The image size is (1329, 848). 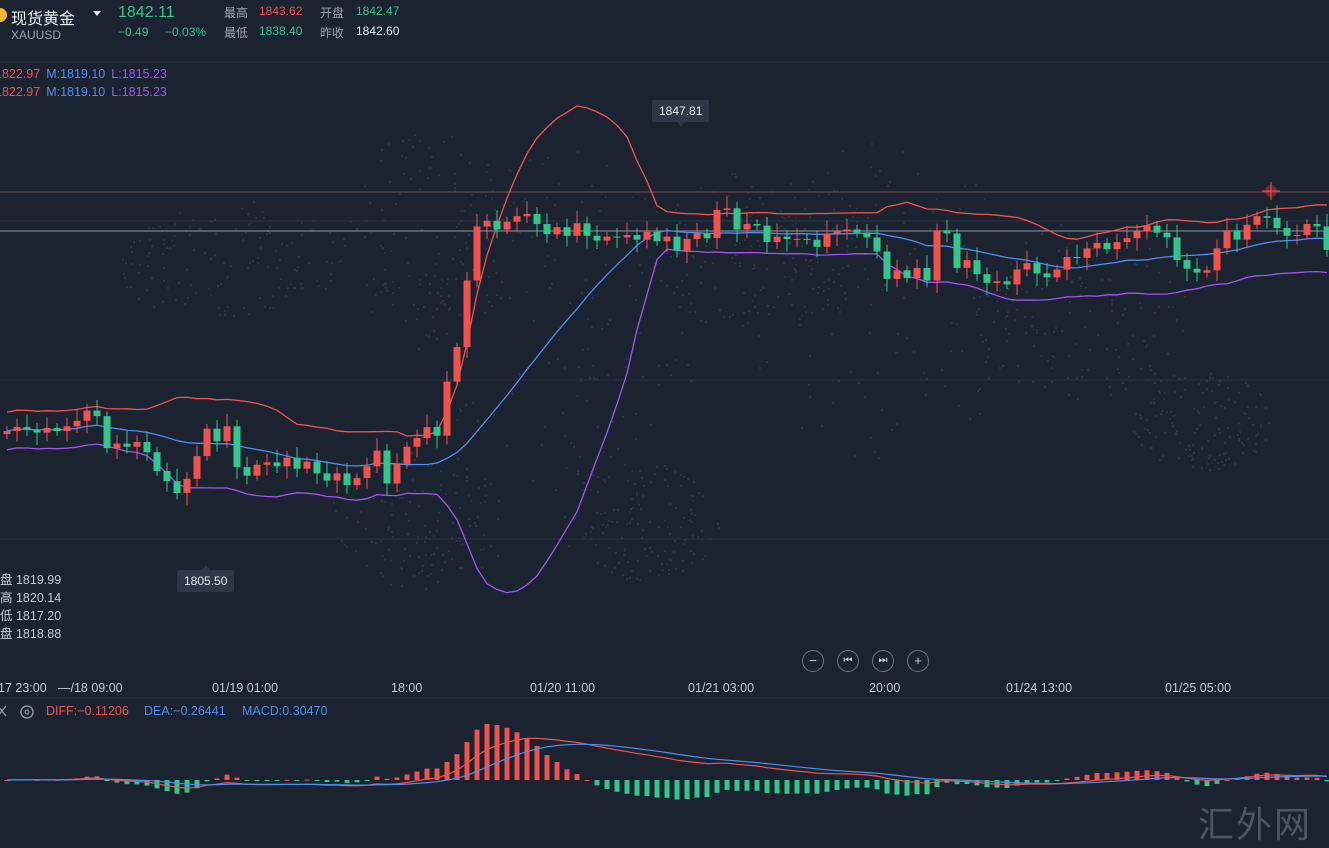 I want to click on scroll-back-button: ⏮, so click(x=848, y=661).